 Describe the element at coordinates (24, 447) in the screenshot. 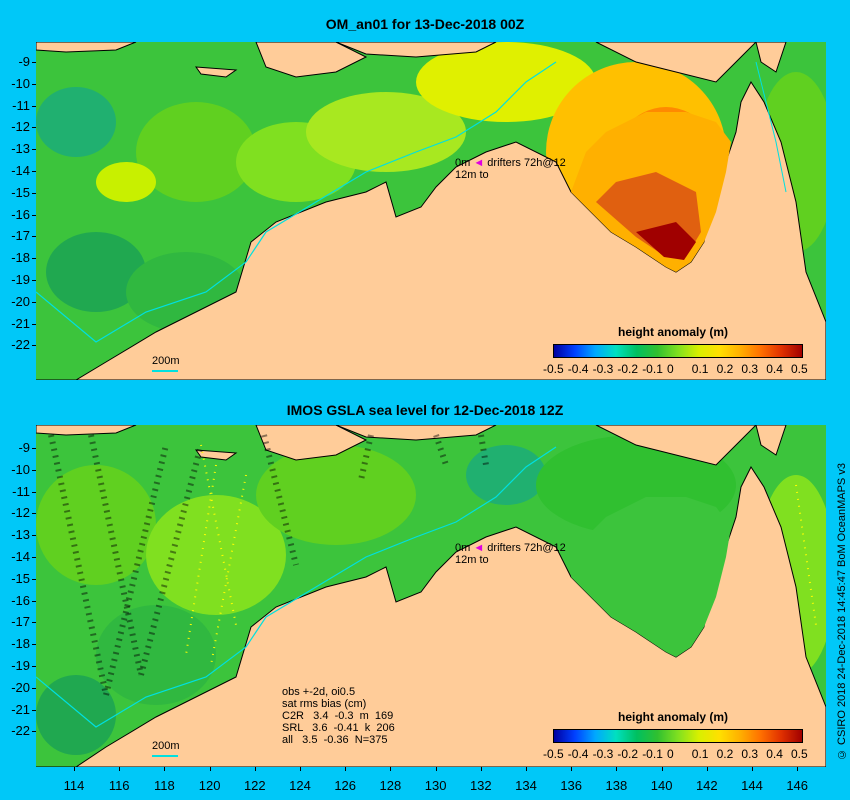

I see `bottom-y-tick-label: -9` at that location.